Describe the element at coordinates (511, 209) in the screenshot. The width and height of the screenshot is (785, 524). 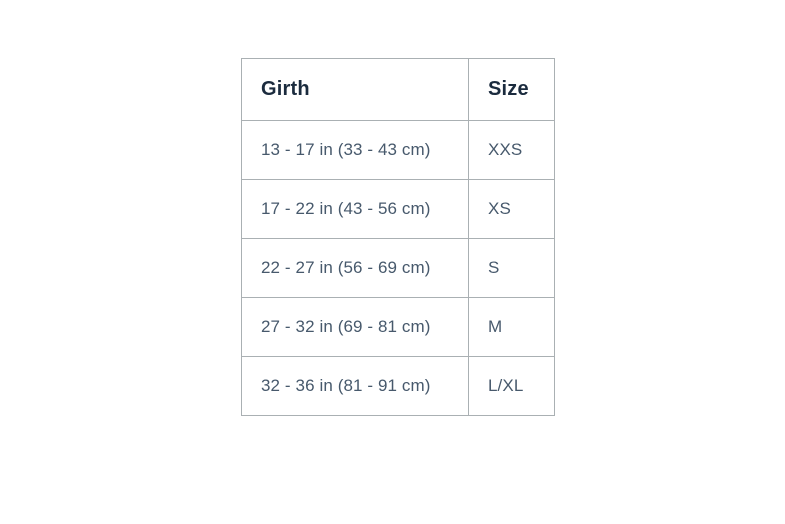
I see `size-cell: XS` at that location.